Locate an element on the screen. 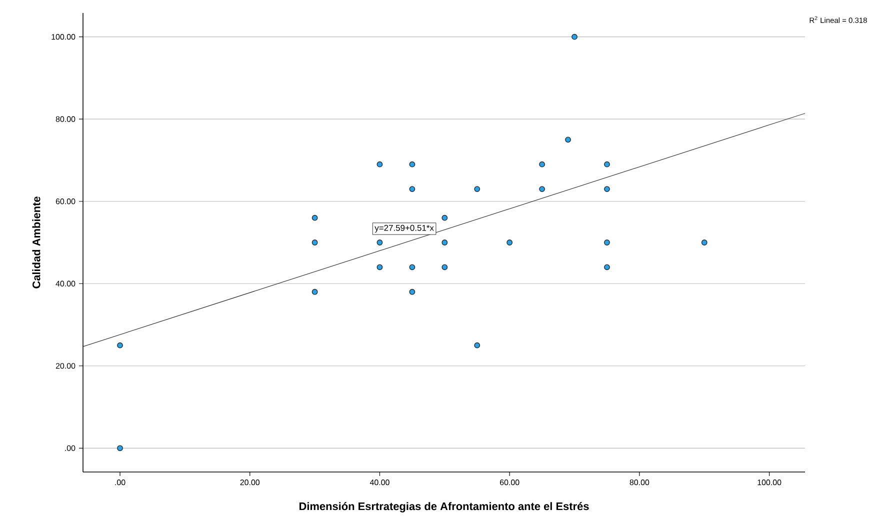 The height and width of the screenshot is (525, 895). y-axis-title: Calidad Ambiente is located at coordinates (36, 242).